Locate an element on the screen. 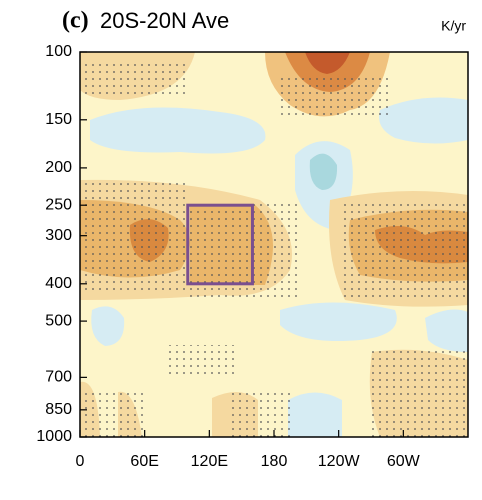 This screenshot has width=482, height=500. x-tick-label: 180 is located at coordinates (274, 461).